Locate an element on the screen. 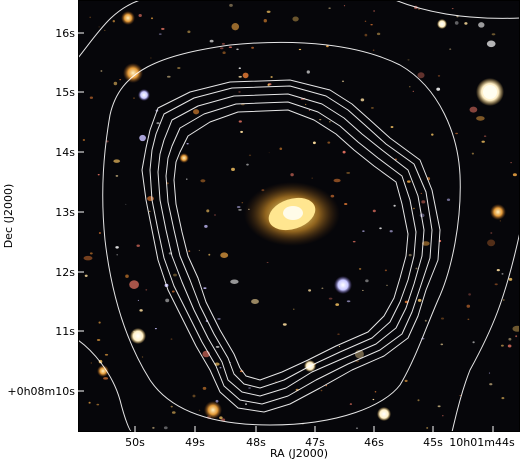 This screenshot has height=459, width=520. bright-star-north is located at coordinates (133, 73).